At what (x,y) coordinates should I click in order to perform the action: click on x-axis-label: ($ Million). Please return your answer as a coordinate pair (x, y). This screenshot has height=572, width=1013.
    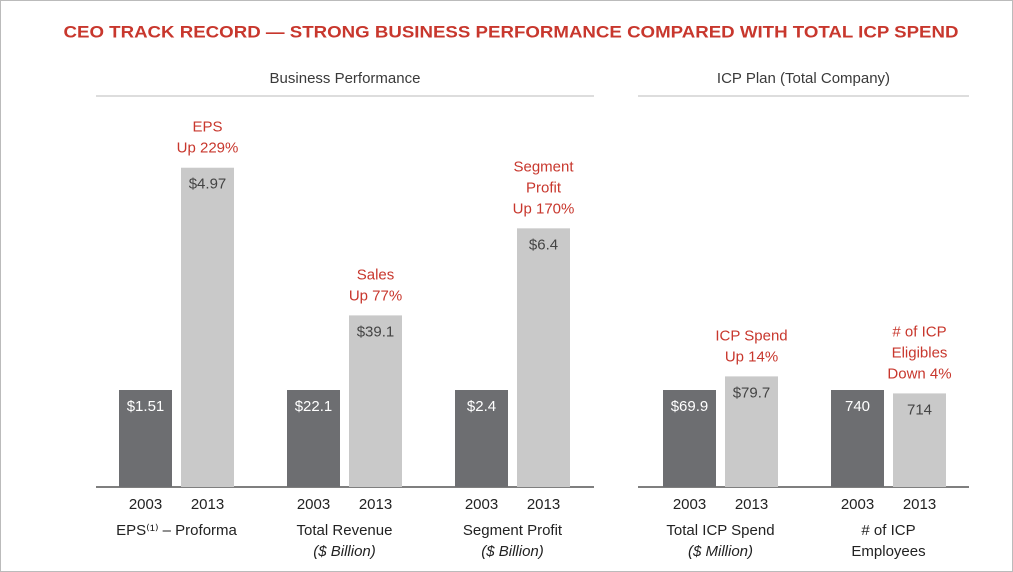
    Looking at the image, I should click on (720, 551).